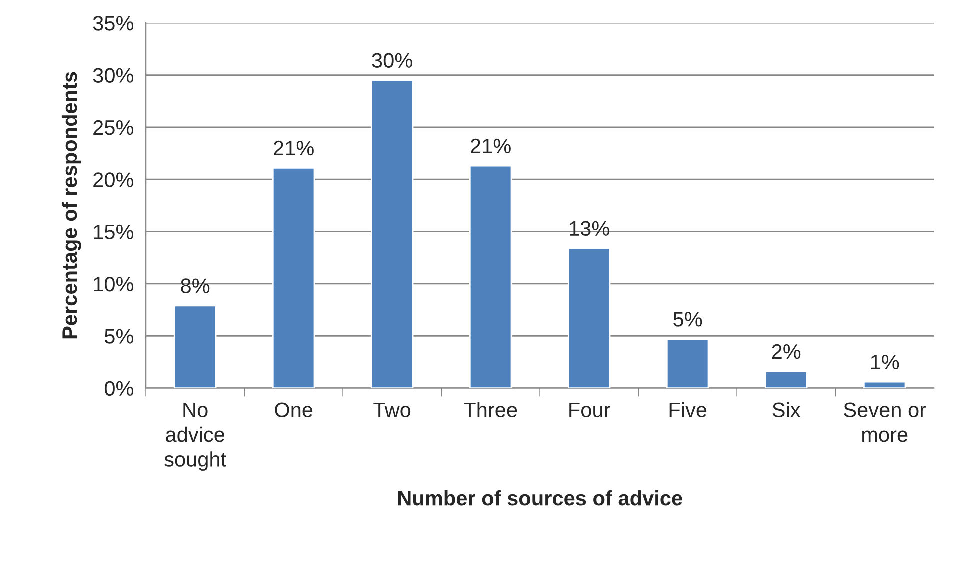  I want to click on data-label: 2%, so click(786, 352).